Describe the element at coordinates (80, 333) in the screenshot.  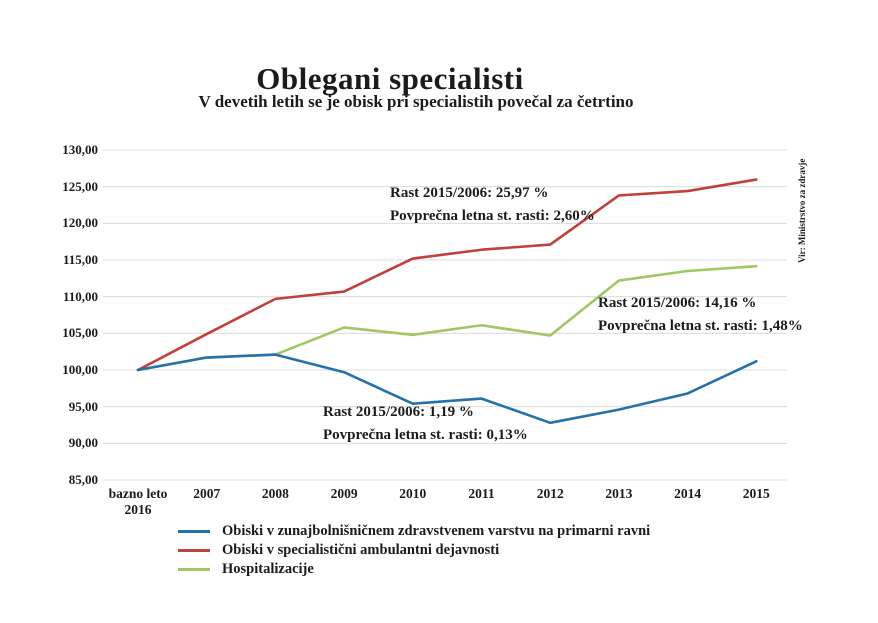
I see `y-tick-label: 105,00` at that location.